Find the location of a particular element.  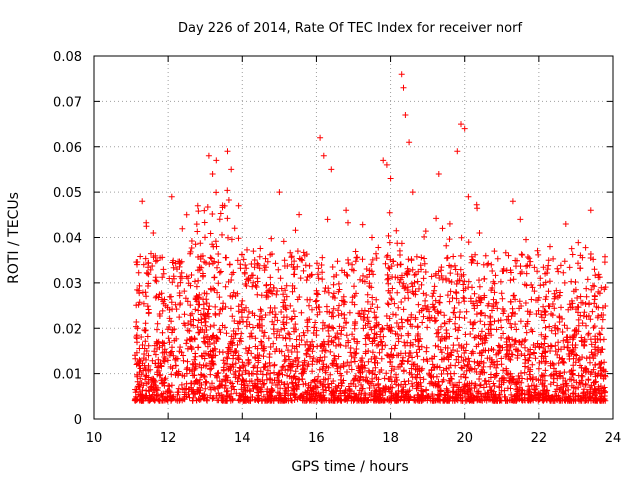

x-axis-label: GPS time / hours is located at coordinates (349, 467).